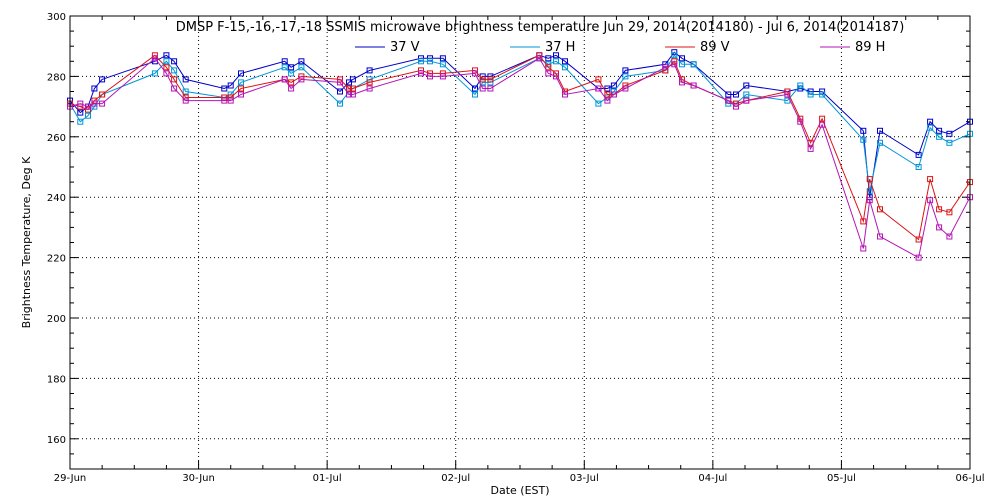  I want to click on y-tick-label: 220, so click(56, 259).